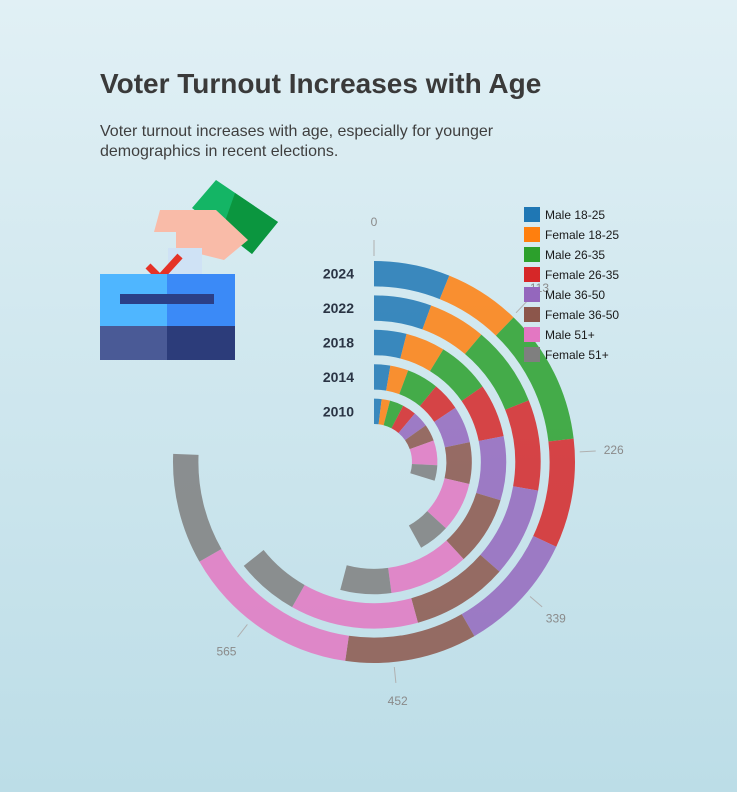  Describe the element at coordinates (575, 295) in the screenshot. I see `legend-label-male-36-50: Male 36-50` at that location.